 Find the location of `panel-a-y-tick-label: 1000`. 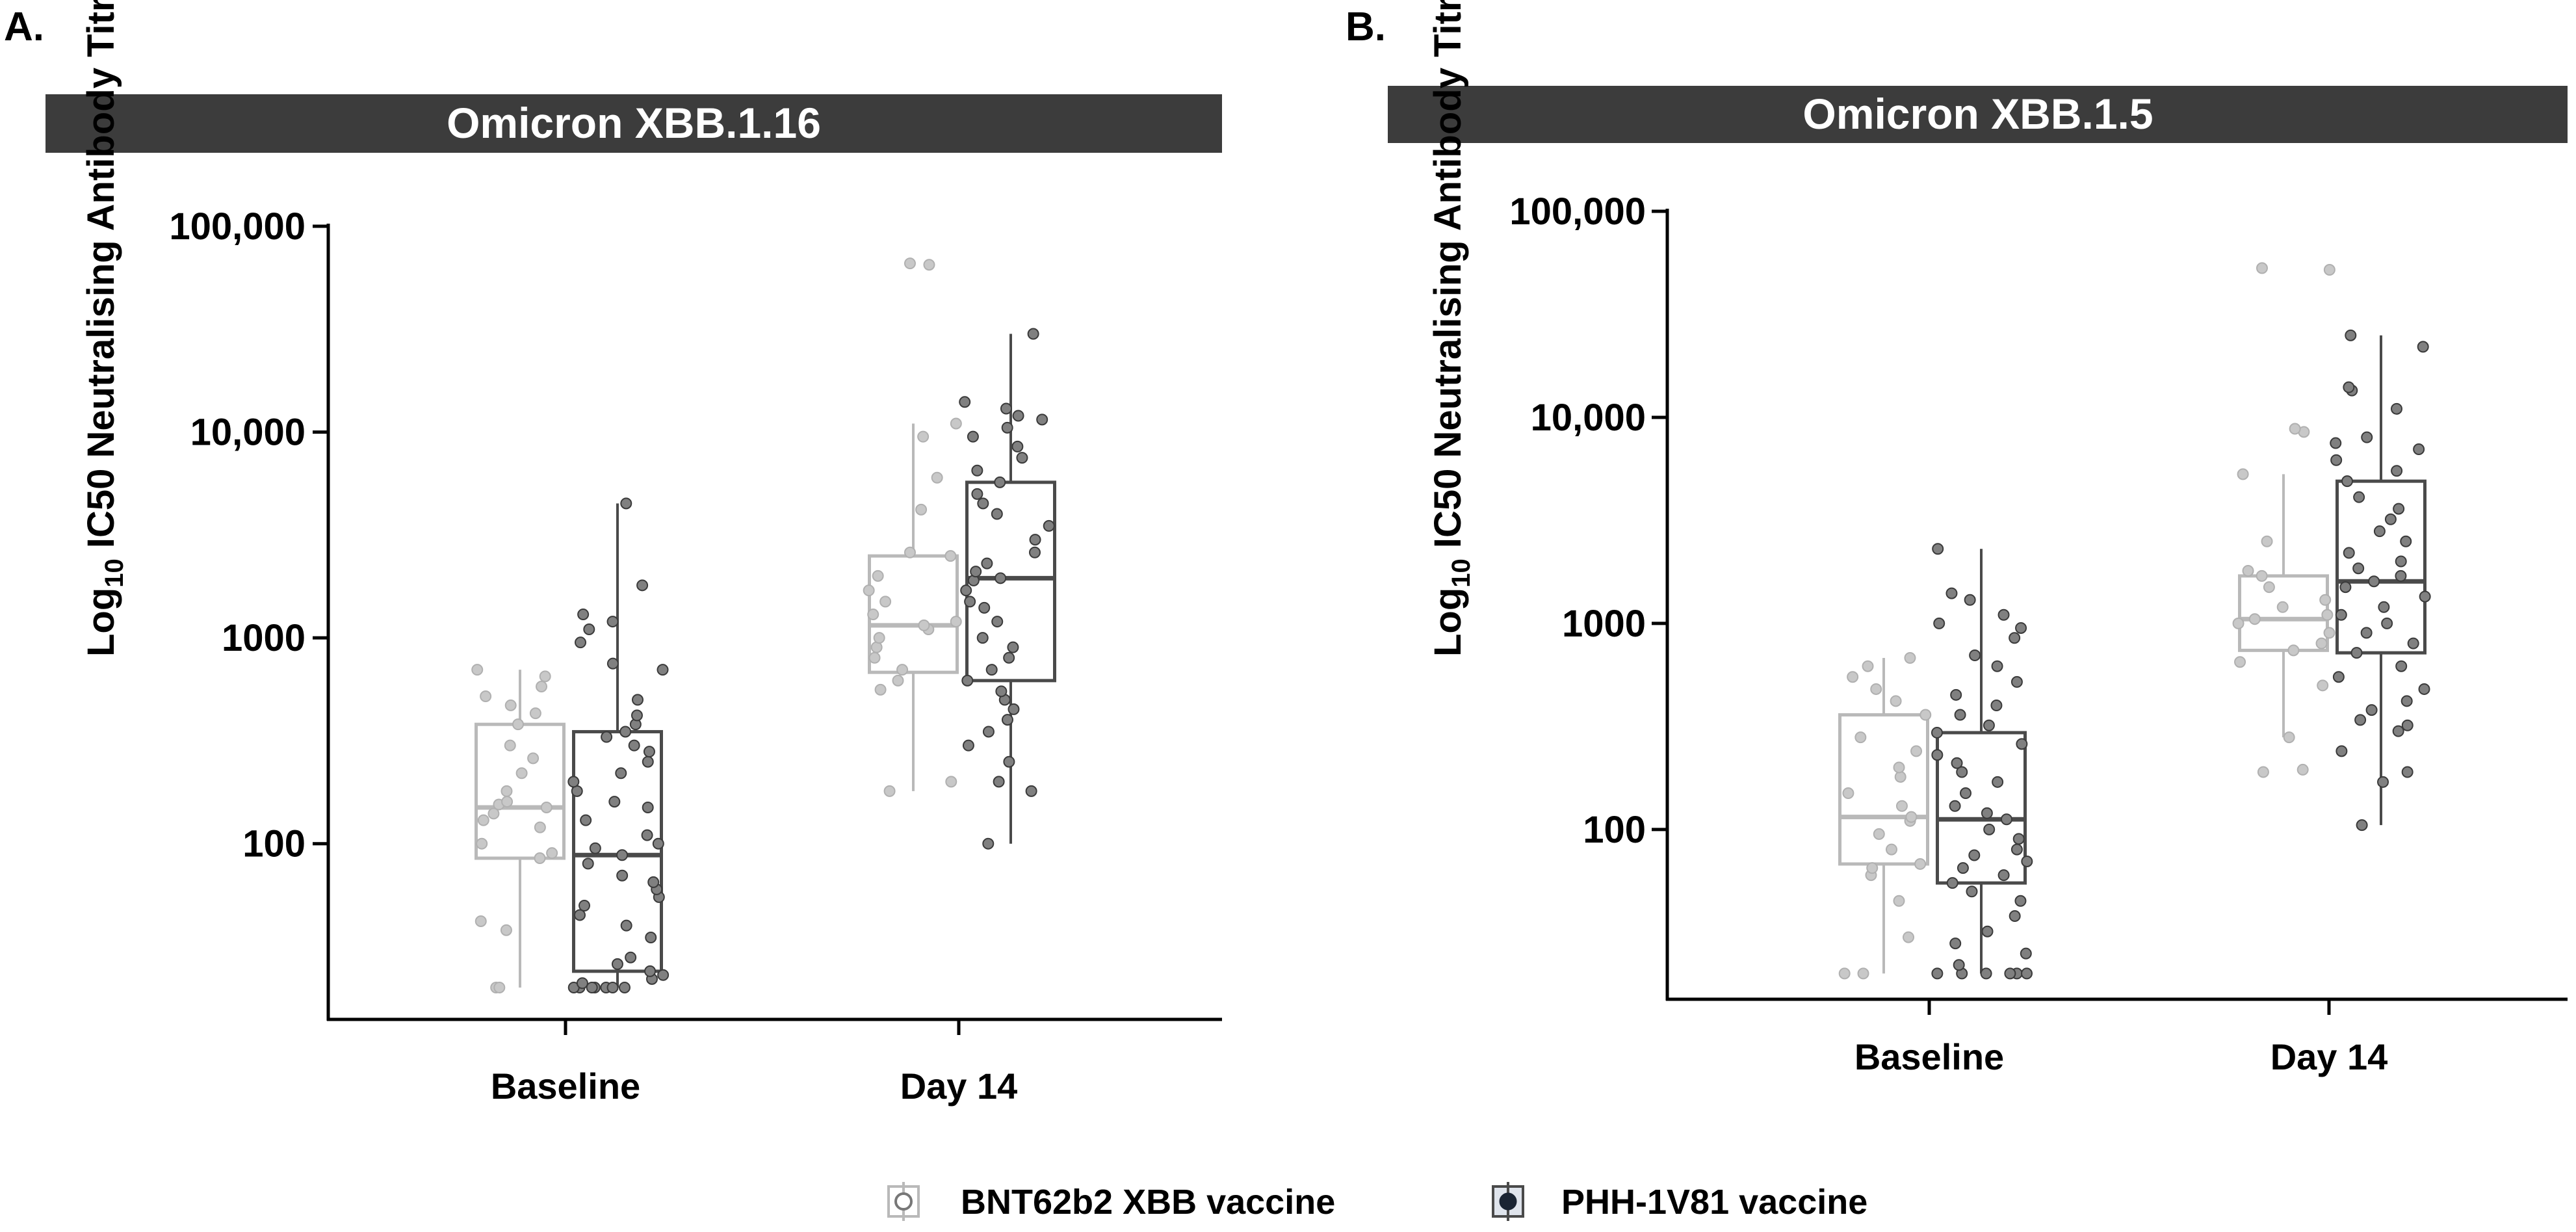

panel-a-y-tick-label: 1000 is located at coordinates (264, 638).